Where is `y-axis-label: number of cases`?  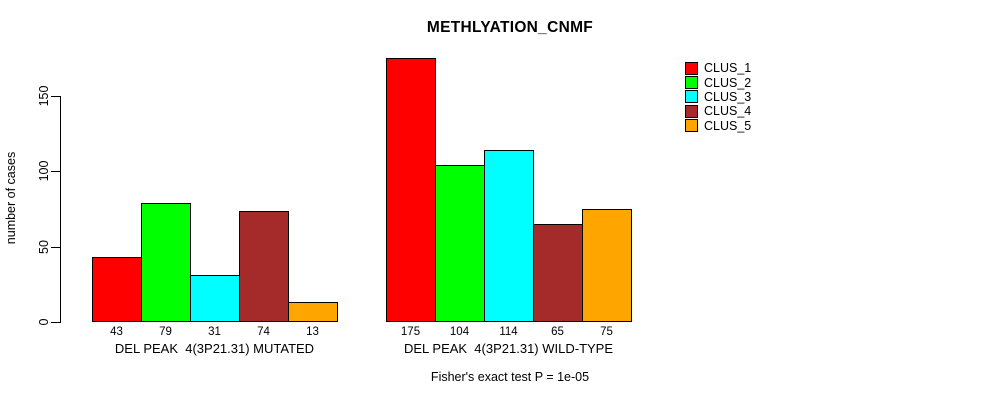
y-axis-label: number of cases is located at coordinates (11, 198).